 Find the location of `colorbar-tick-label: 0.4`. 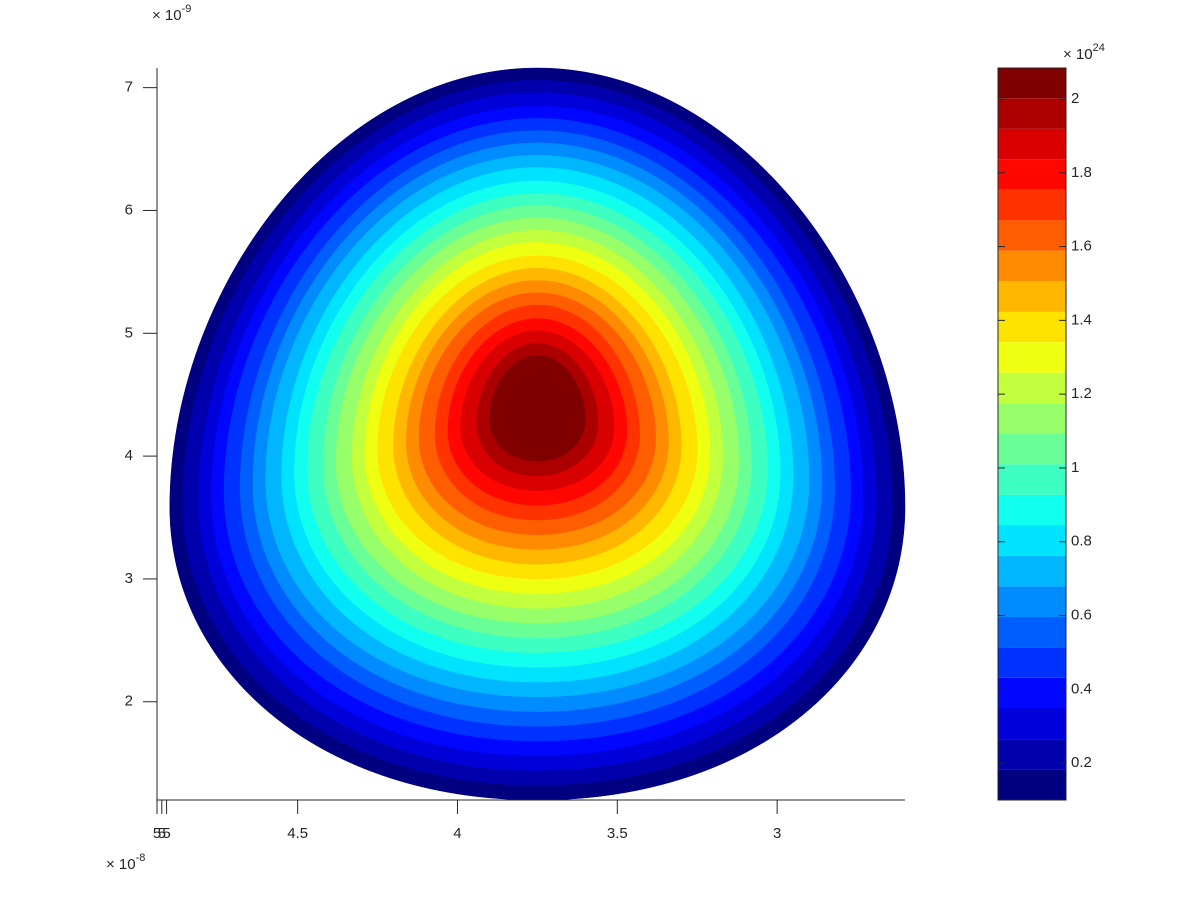

colorbar-tick-label: 0.4 is located at coordinates (1081, 688).